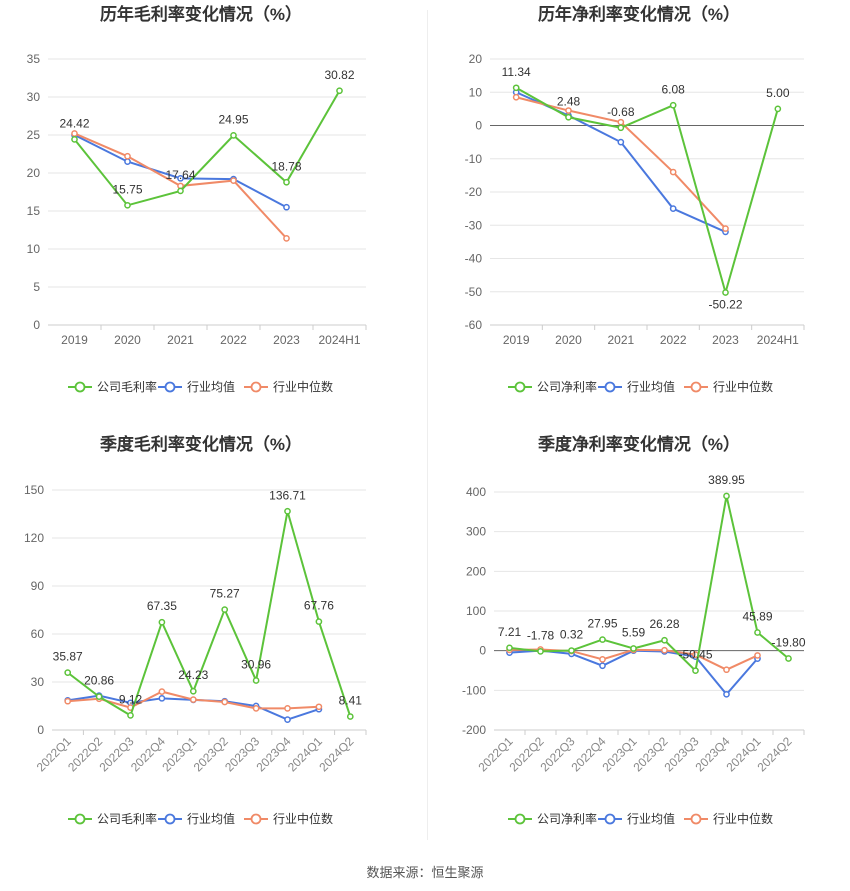 Image resolution: width=850 pixels, height=891 pixels. I want to click on y-tick-label: 0, so click(482, 651).